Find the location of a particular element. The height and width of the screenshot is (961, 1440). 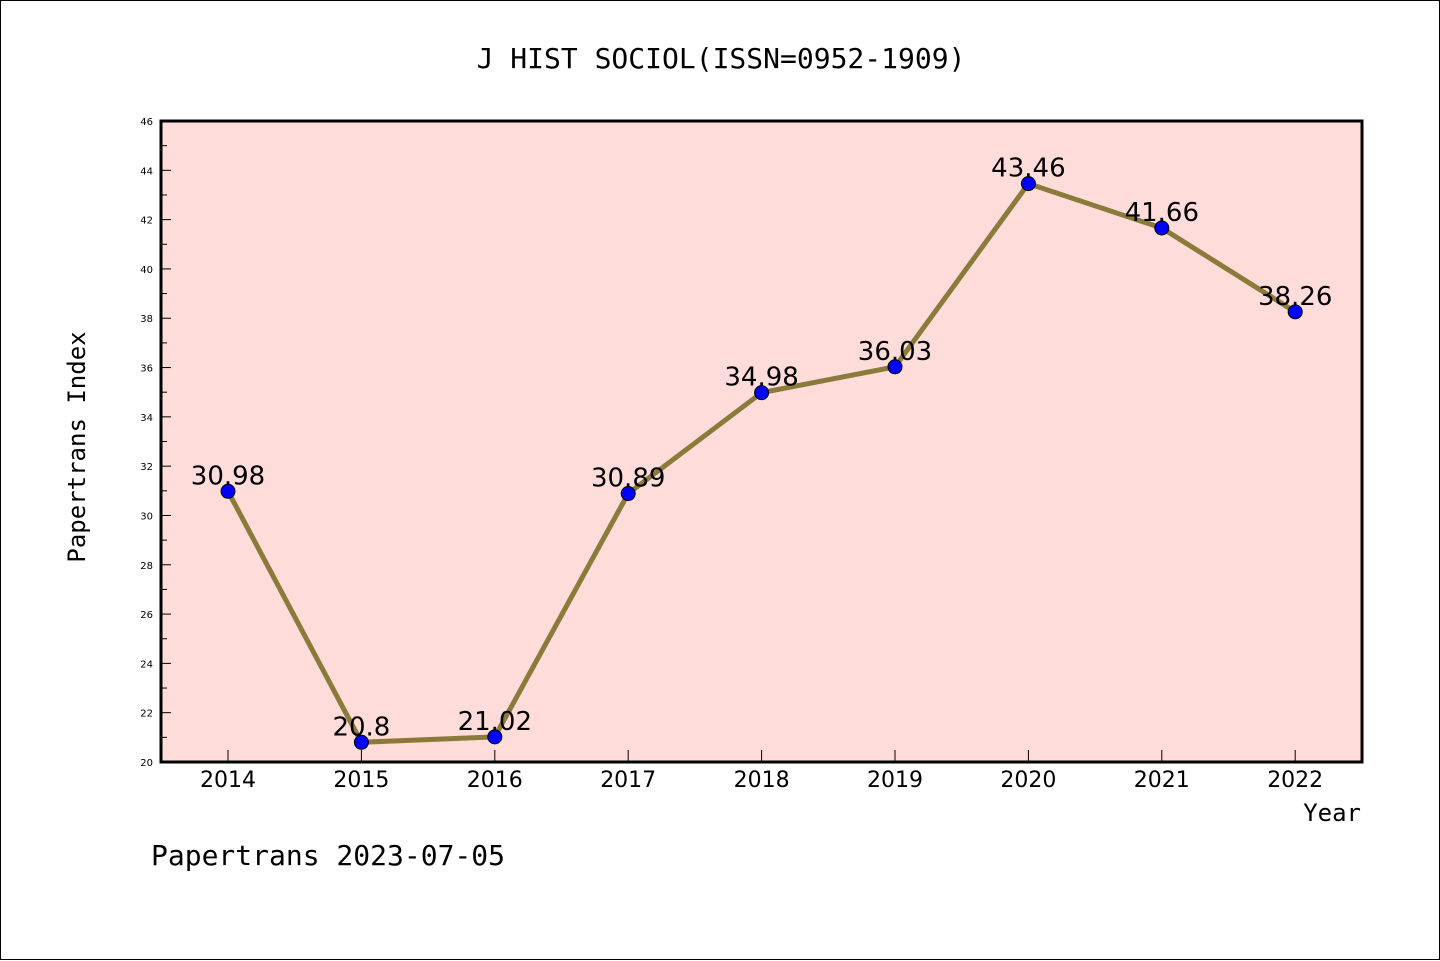

x-tick-label: 2022 is located at coordinates (1295, 780).